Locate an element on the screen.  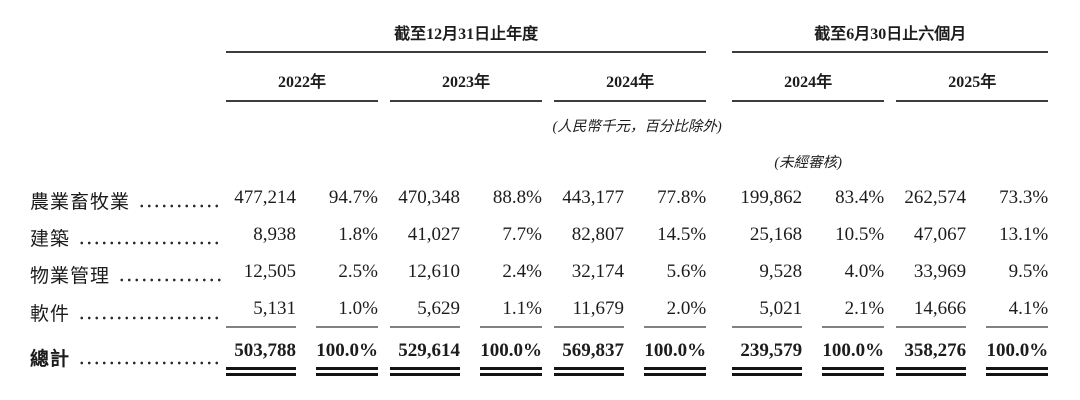
percent-cell: 1.0% is located at coordinates (347, 308).